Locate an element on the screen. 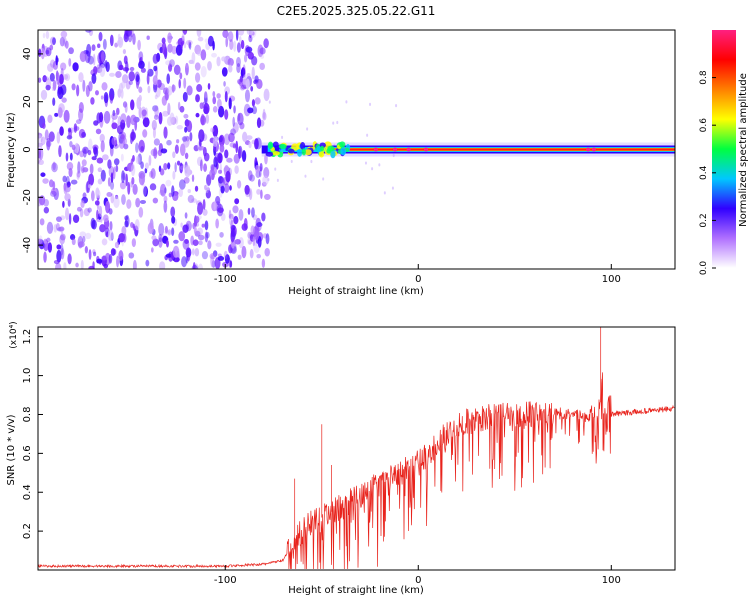 This screenshot has height=604, width=750. chart-title: C2E5.2025.325.05.22.G11 is located at coordinates (356, 11).